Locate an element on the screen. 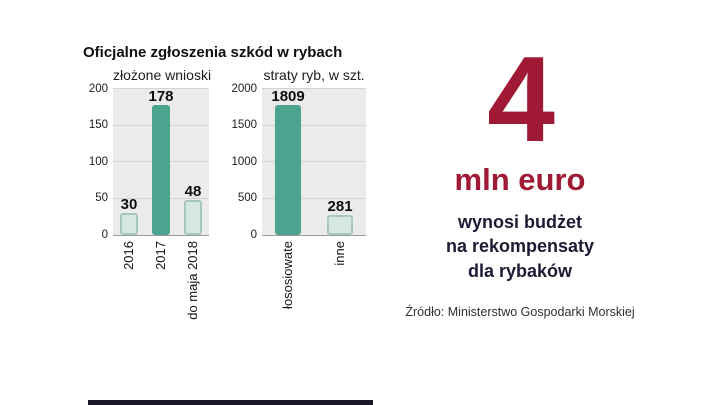  chart-subtitle: złożone wnioski is located at coordinates (162, 75).